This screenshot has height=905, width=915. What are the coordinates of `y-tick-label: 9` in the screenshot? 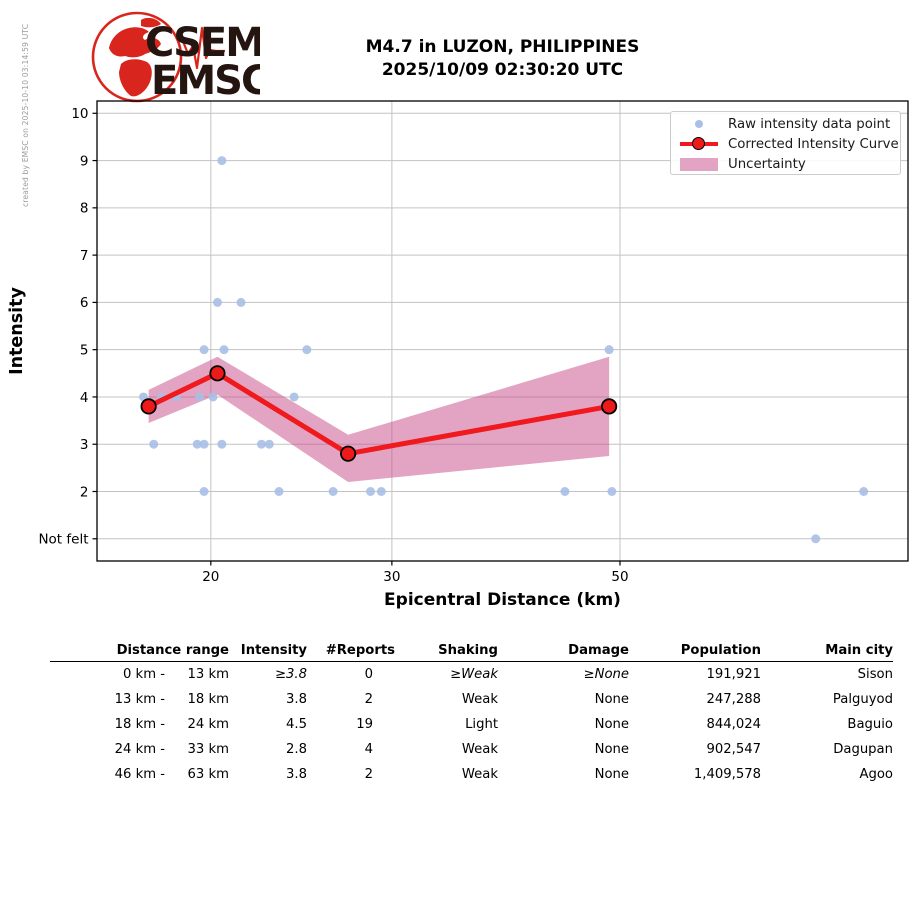 It's located at (84, 161).